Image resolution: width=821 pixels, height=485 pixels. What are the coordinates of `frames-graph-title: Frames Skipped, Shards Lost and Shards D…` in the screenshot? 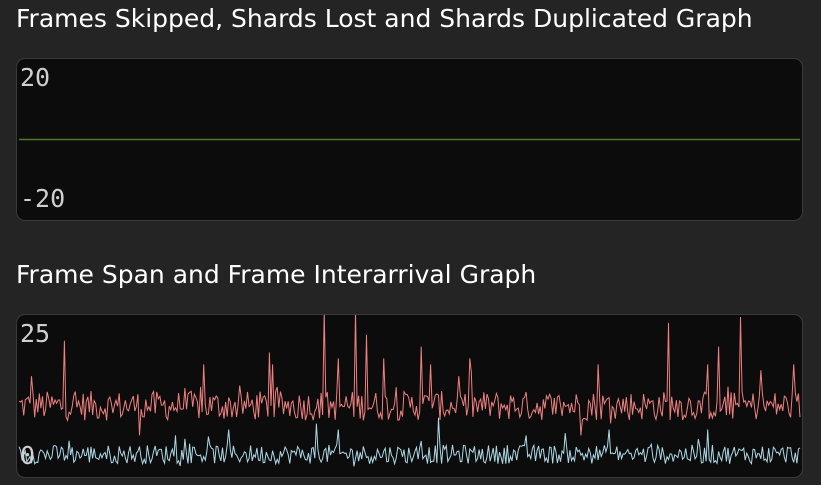 It's located at (384, 18).